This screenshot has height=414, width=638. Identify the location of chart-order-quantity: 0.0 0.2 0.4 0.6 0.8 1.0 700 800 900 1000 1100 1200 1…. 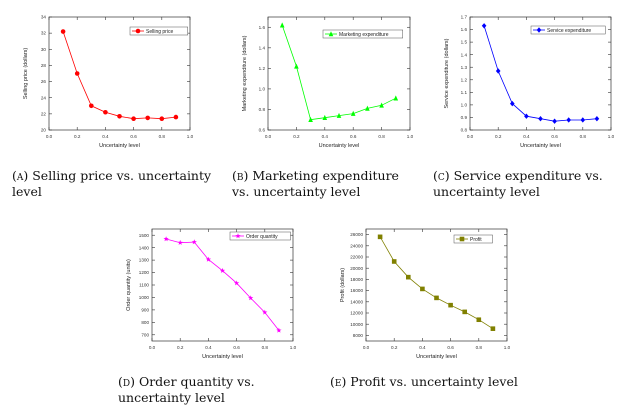
(204, 295).